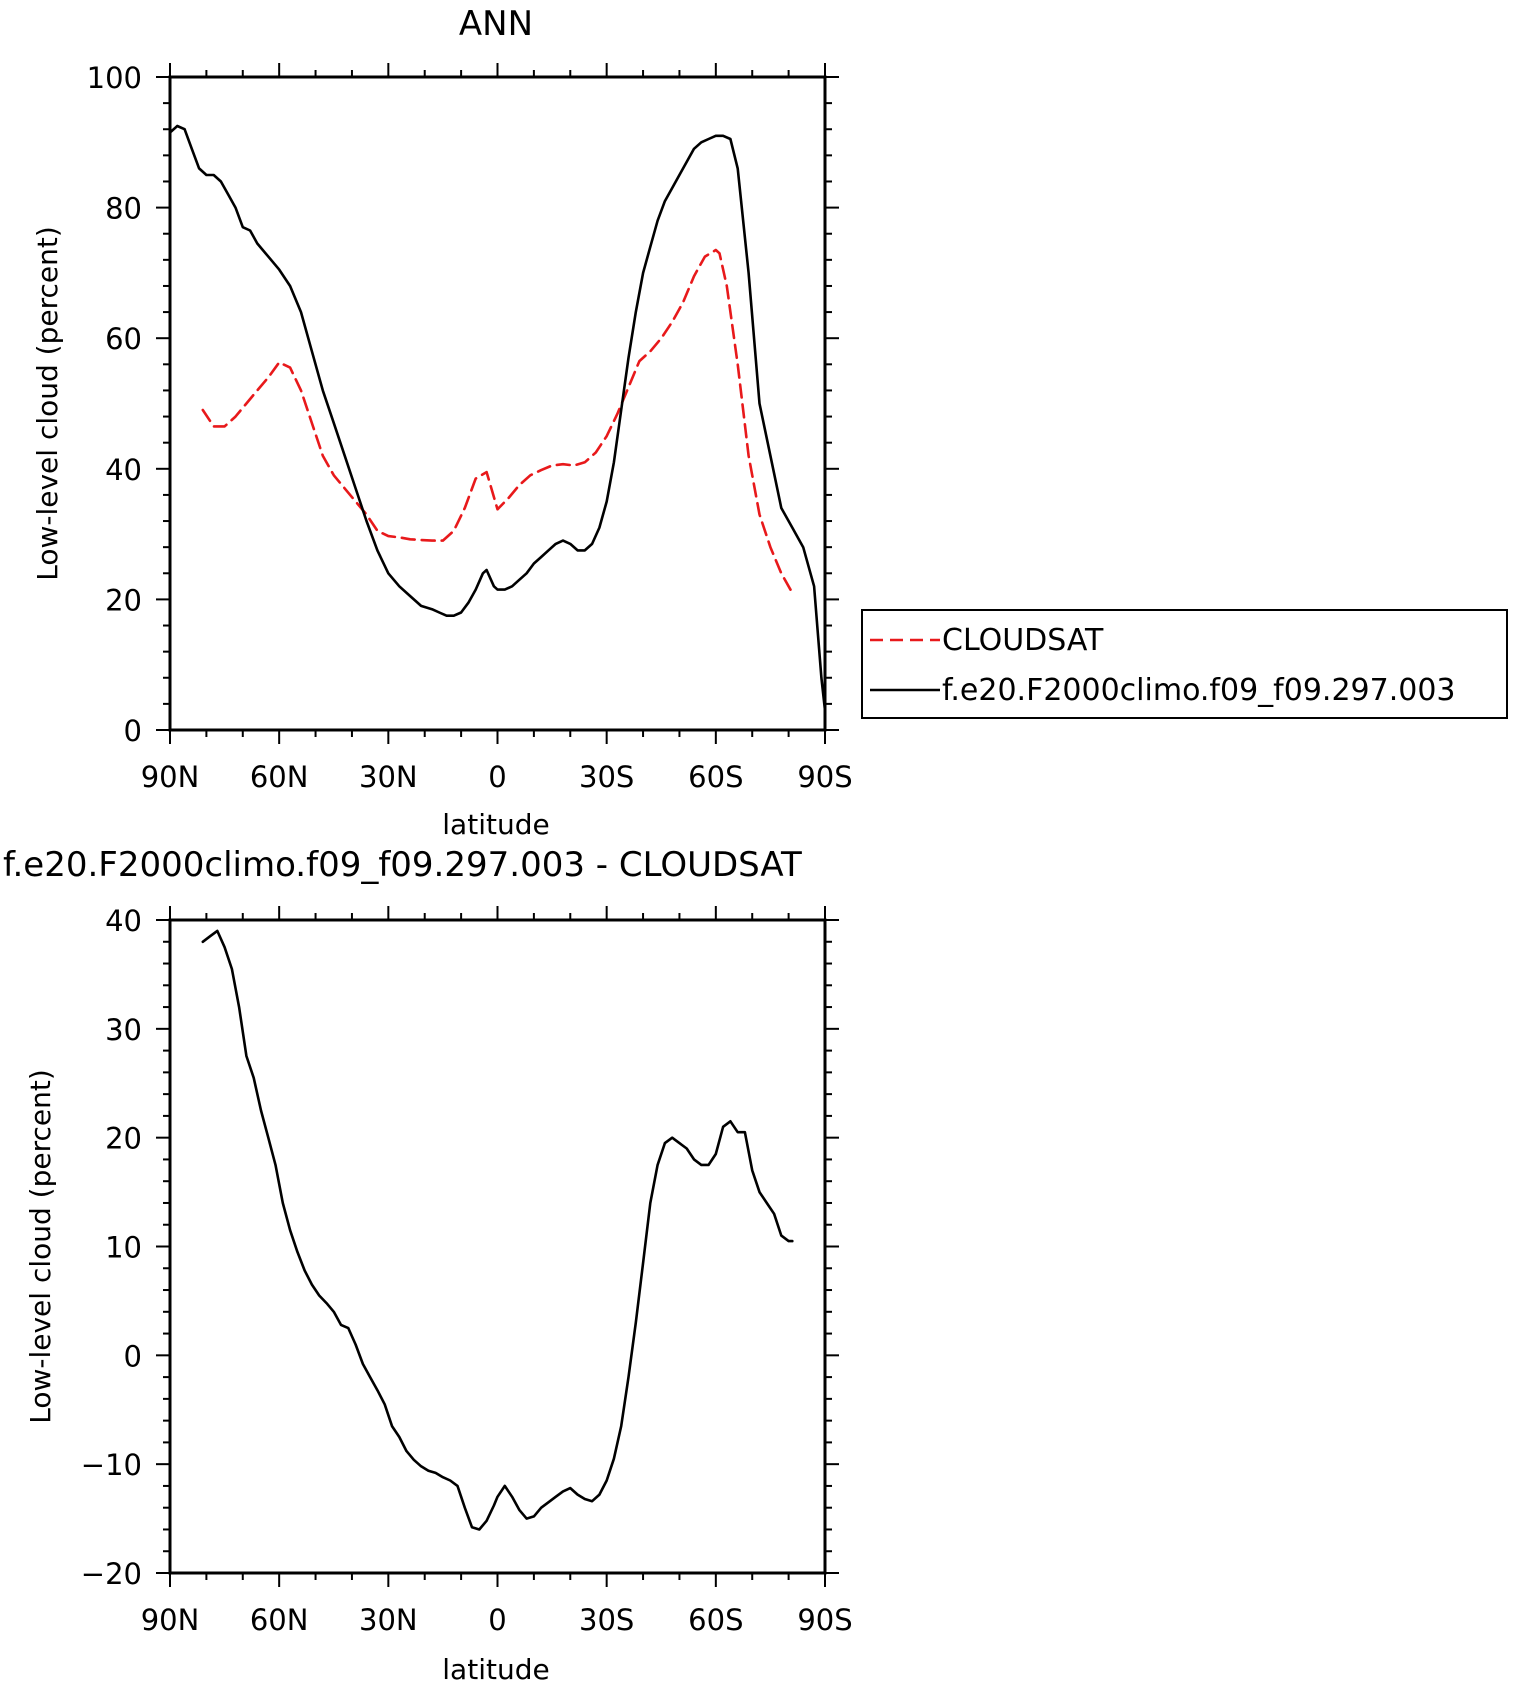  Describe the element at coordinates (495, 824) in the screenshot. I see `top-panel-x-axis-label: latitude` at that location.